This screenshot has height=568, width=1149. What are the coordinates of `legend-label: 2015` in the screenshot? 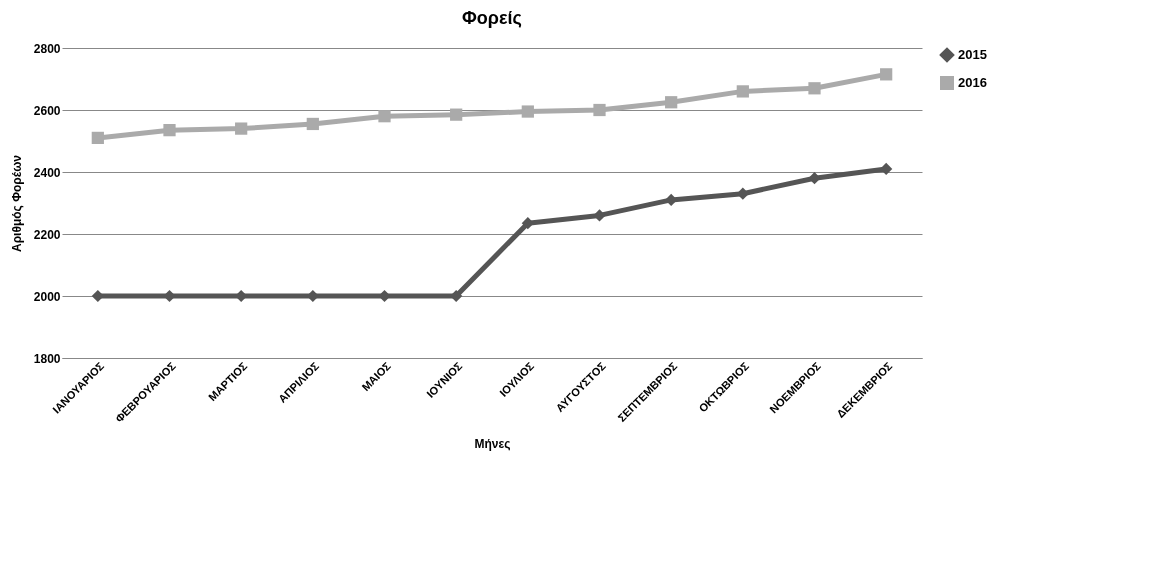 It's located at (972, 54).